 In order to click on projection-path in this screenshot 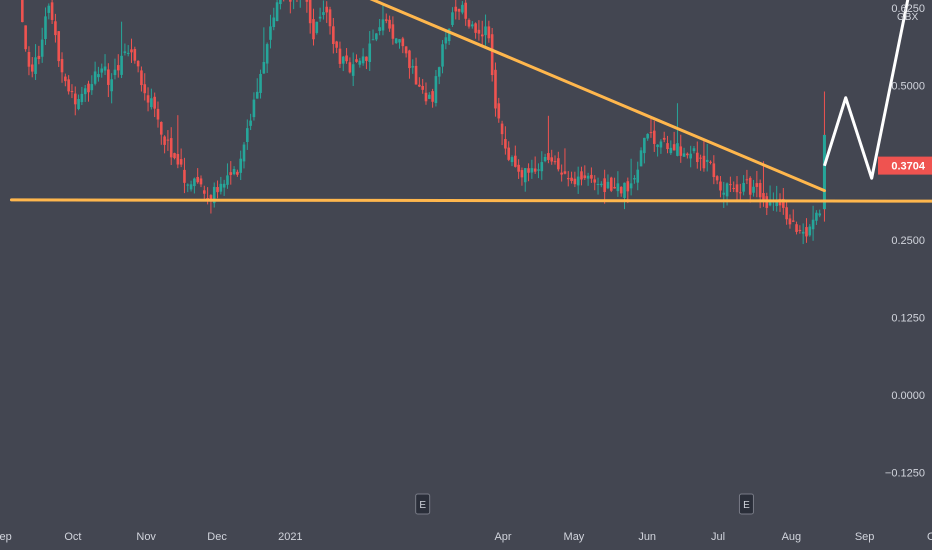, I will do `click(877, 90)`.